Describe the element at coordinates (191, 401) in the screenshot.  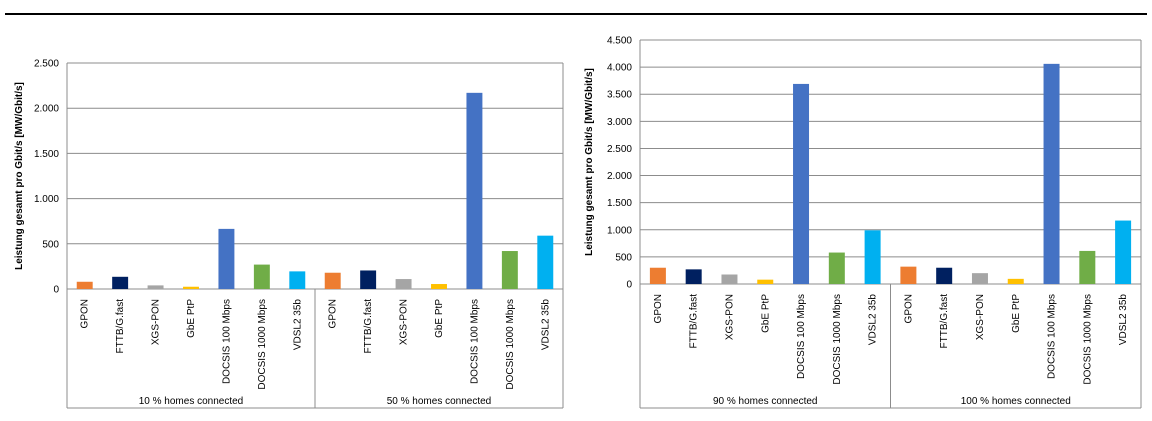
I see `group-label: 10 % homes connected` at that location.